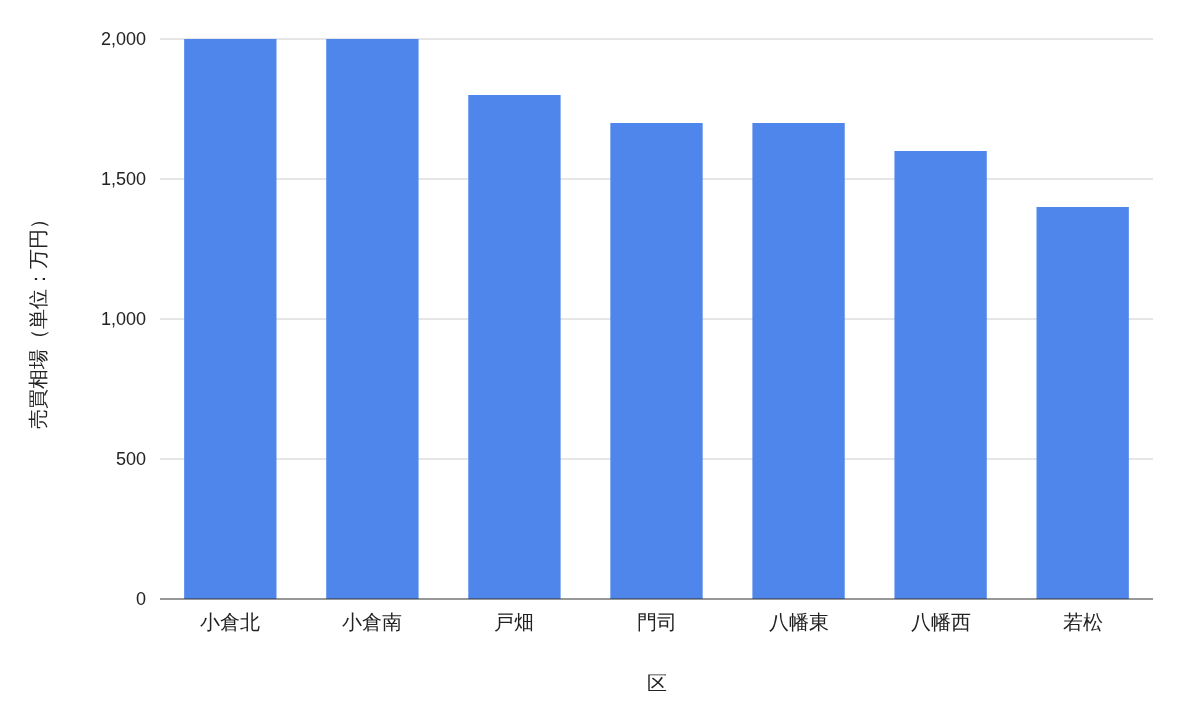 The image size is (1180, 722). What do you see at coordinates (656, 683) in the screenshot?
I see `x-axis-title: 区` at bounding box center [656, 683].